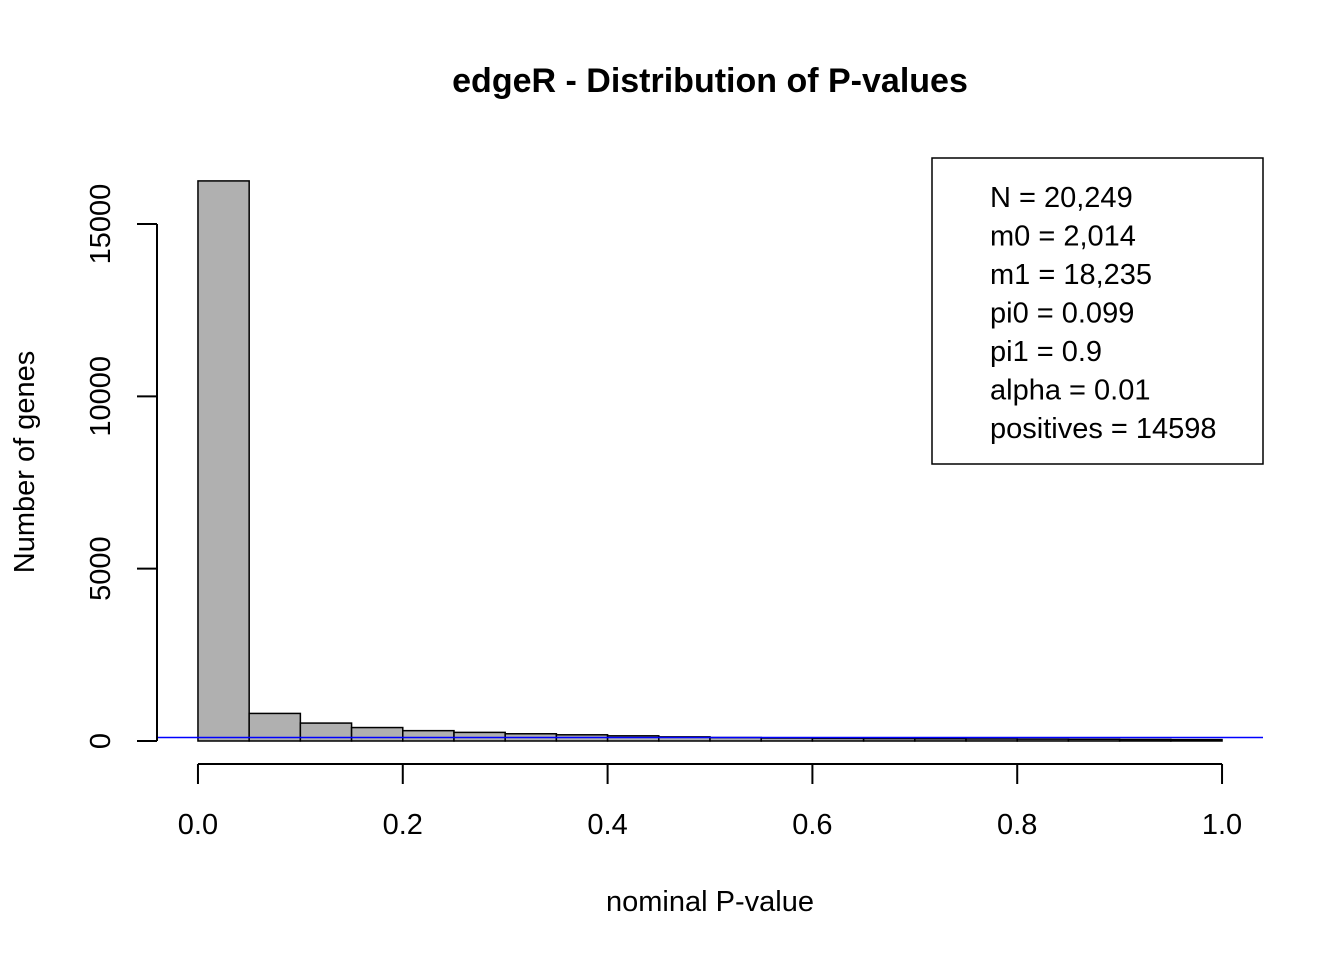 This screenshot has width=1344, height=960. Describe the element at coordinates (101, 568) in the screenshot. I see `y-tick-label: 5000` at that location.